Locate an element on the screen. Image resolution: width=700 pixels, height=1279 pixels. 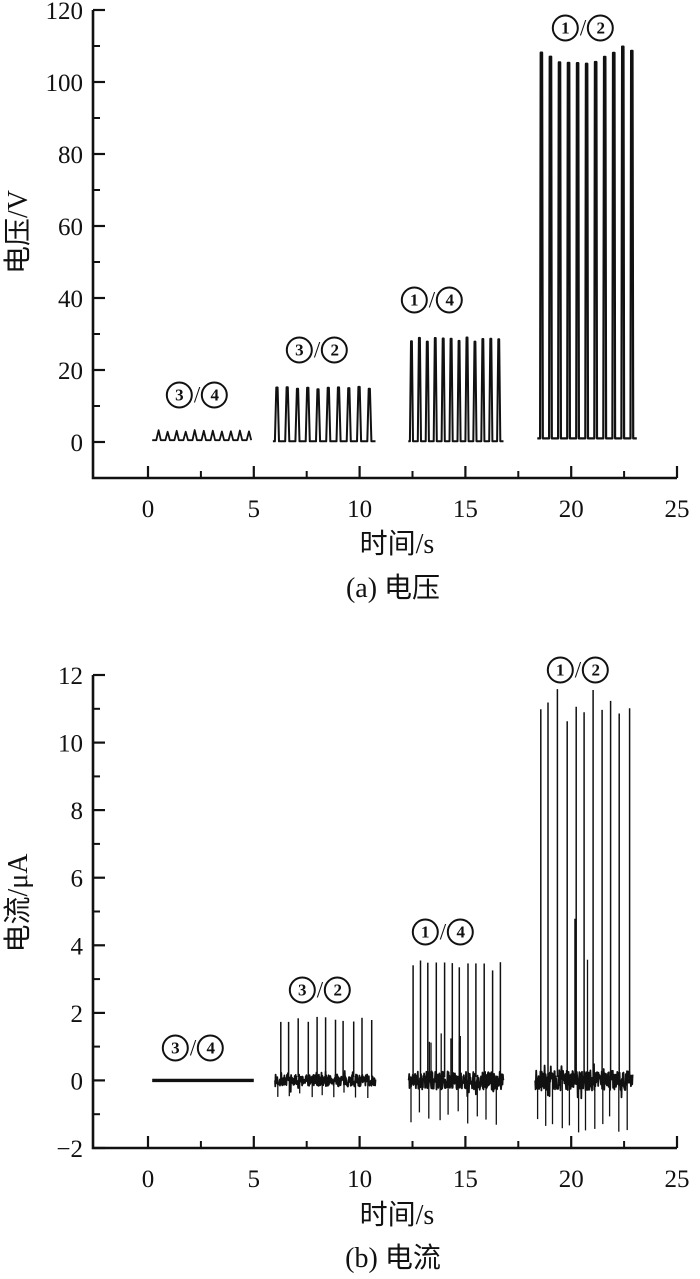
panel-caption: (a) 电压 is located at coordinates (393, 588).